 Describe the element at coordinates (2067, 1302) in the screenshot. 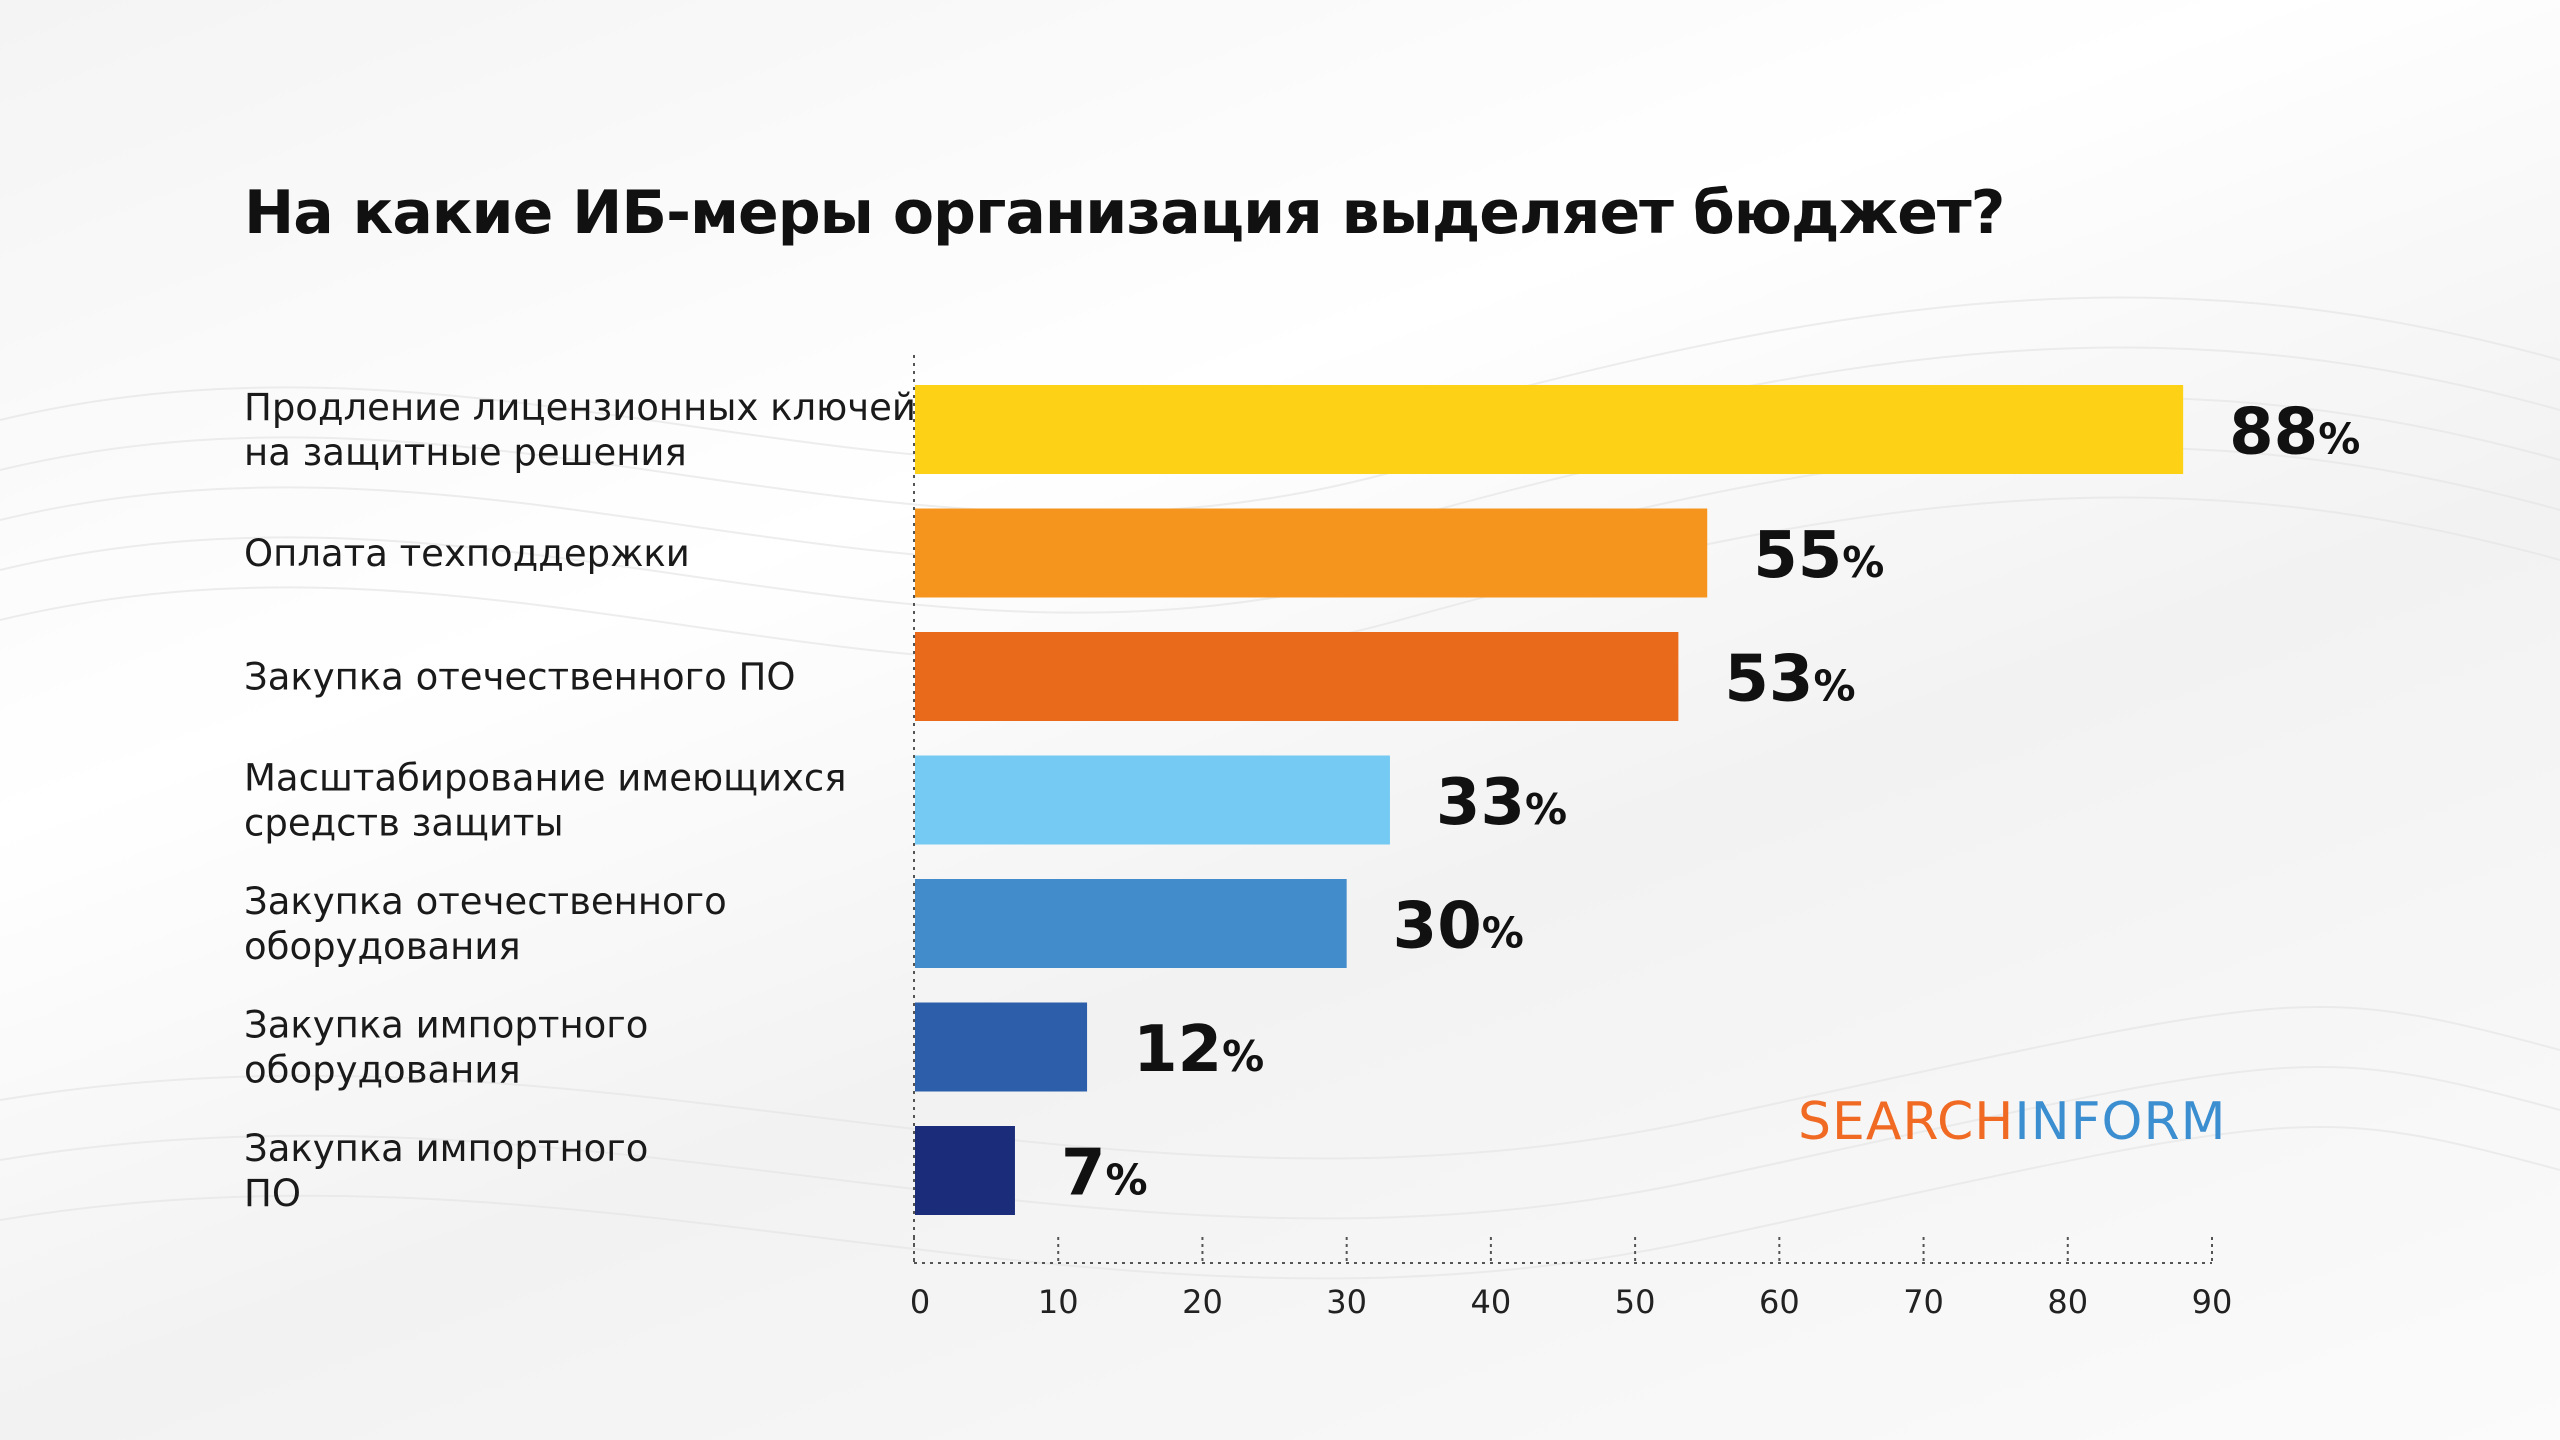

I see `x-tick-label: 80` at that location.